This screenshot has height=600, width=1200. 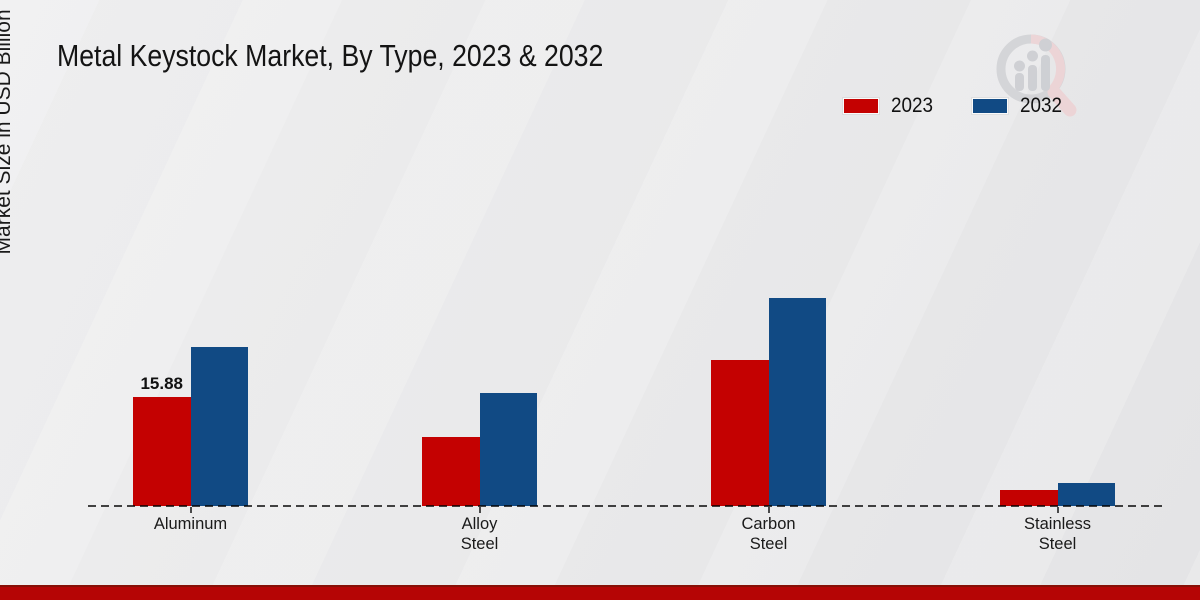 What do you see at coordinates (600, 592) in the screenshot?
I see `footer-accent-bar` at bounding box center [600, 592].